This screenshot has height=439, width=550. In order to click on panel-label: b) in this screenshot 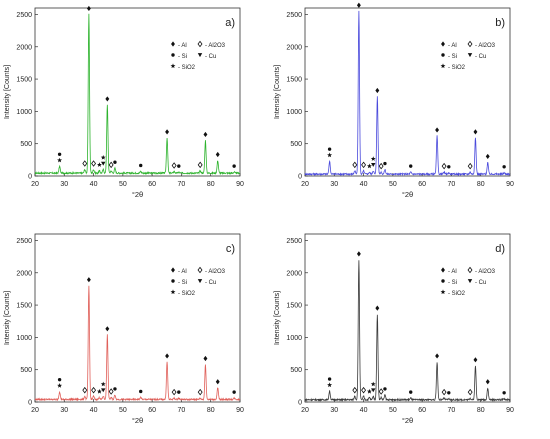, I will do `click(500, 23)`.